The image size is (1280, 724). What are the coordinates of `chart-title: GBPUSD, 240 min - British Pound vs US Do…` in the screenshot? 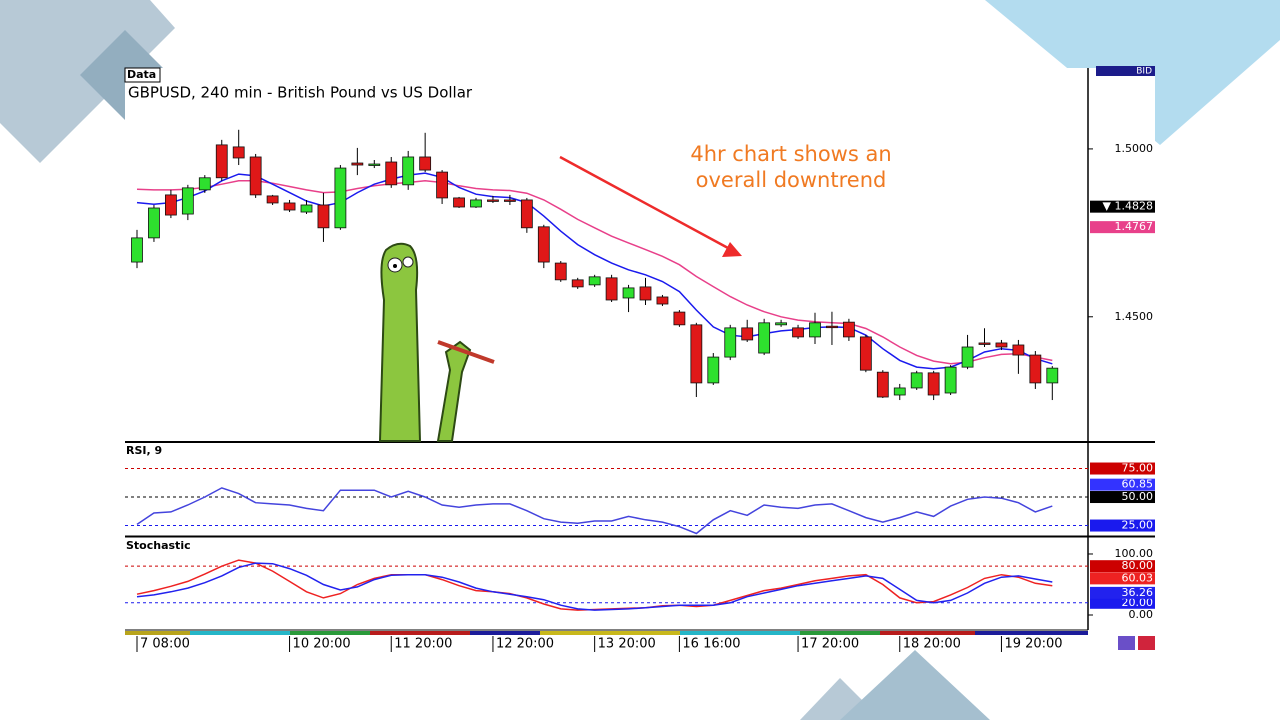 It's located at (300, 93).